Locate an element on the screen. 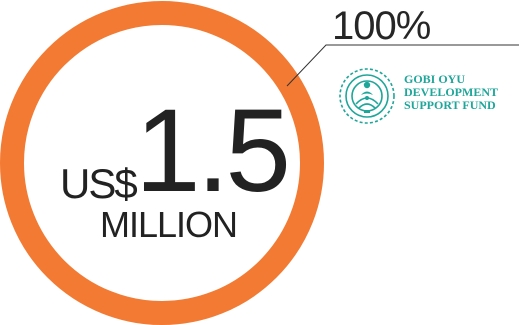  gobi-oyu-emblem-icon is located at coordinates (367, 96).